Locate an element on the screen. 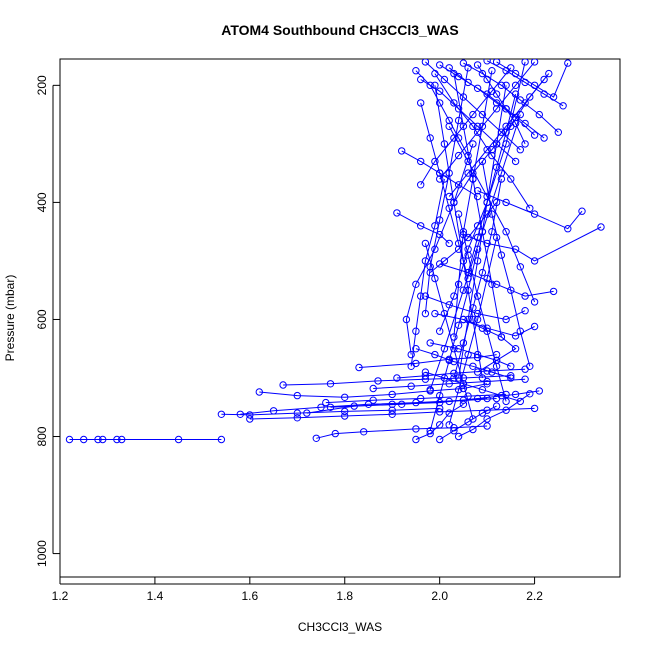 The width and height of the screenshot is (650, 650). y-axis: 200 400 600 800 1000 is located at coordinates (47, 321).